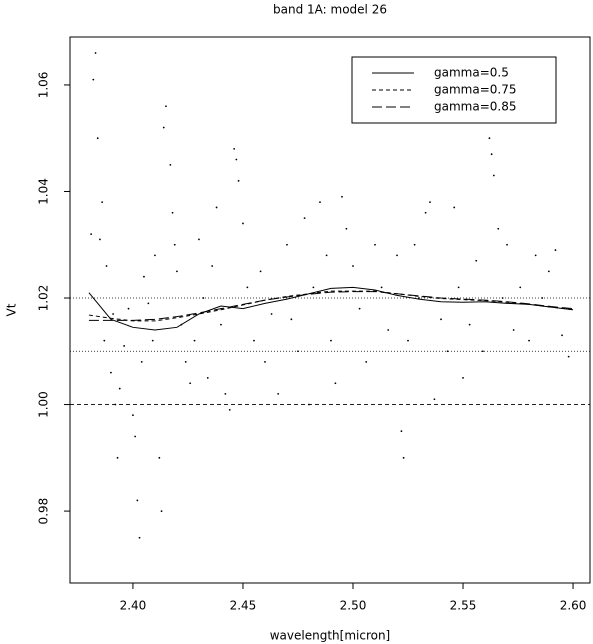 This screenshot has height=644, width=593. What do you see at coordinates (573, 606) in the screenshot?
I see `x-tick-label: 2.60` at bounding box center [573, 606].